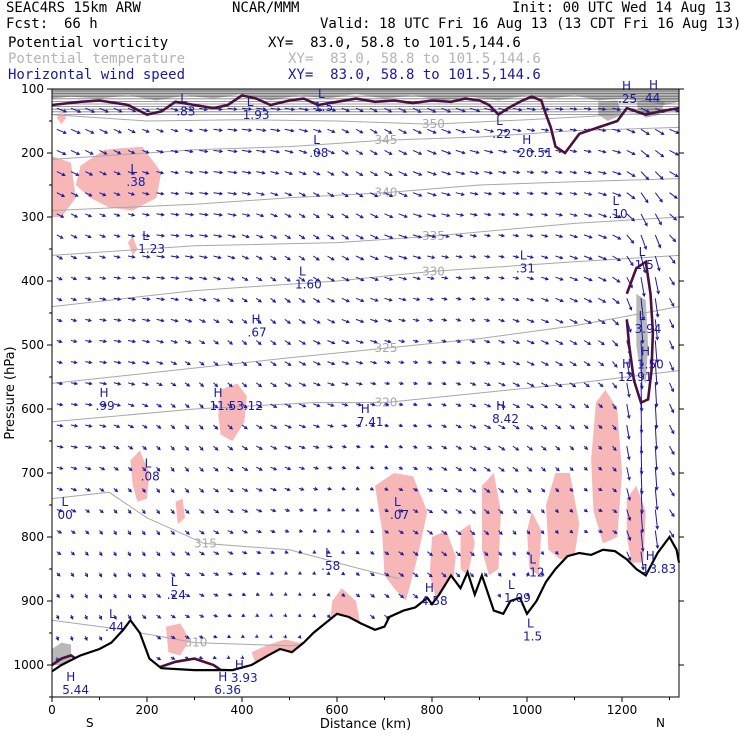 This screenshot has width=740, height=740. Describe the element at coordinates (308, 284) in the screenshot. I see `pv-extremum-value-9: 1.60` at that location.